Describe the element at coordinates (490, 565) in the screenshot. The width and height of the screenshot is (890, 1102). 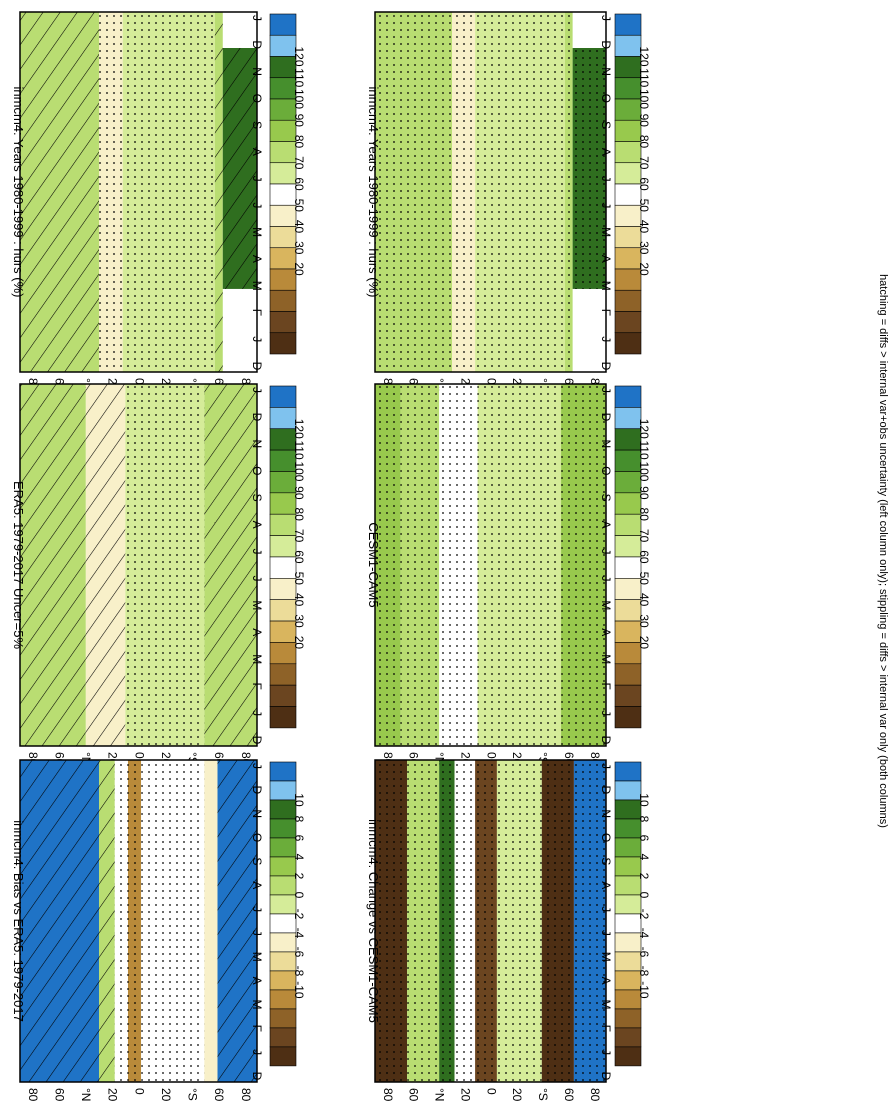
I see `panel-frame-p4` at that location.